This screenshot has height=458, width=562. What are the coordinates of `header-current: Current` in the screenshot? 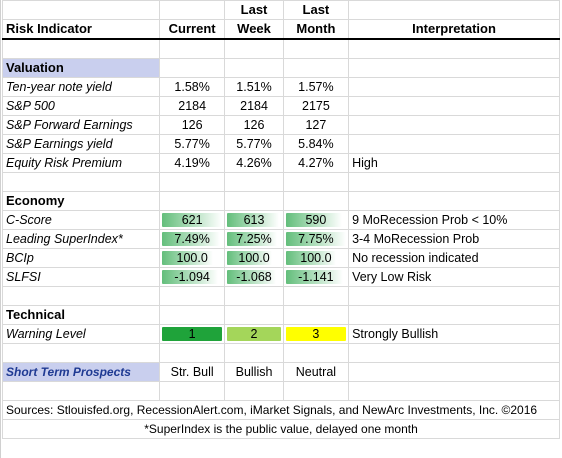 It's located at (192, 29).